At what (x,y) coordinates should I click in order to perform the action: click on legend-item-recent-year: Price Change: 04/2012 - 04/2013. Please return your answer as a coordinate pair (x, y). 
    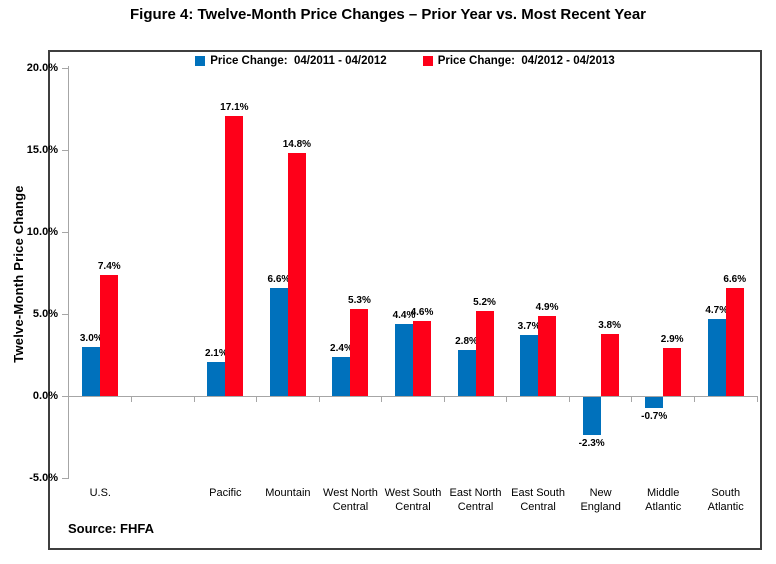
    Looking at the image, I should click on (518, 60).